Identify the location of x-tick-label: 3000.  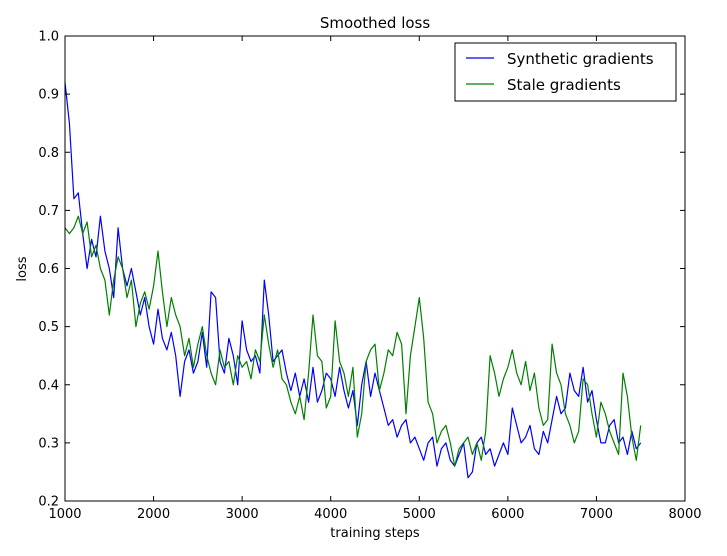
(242, 514).